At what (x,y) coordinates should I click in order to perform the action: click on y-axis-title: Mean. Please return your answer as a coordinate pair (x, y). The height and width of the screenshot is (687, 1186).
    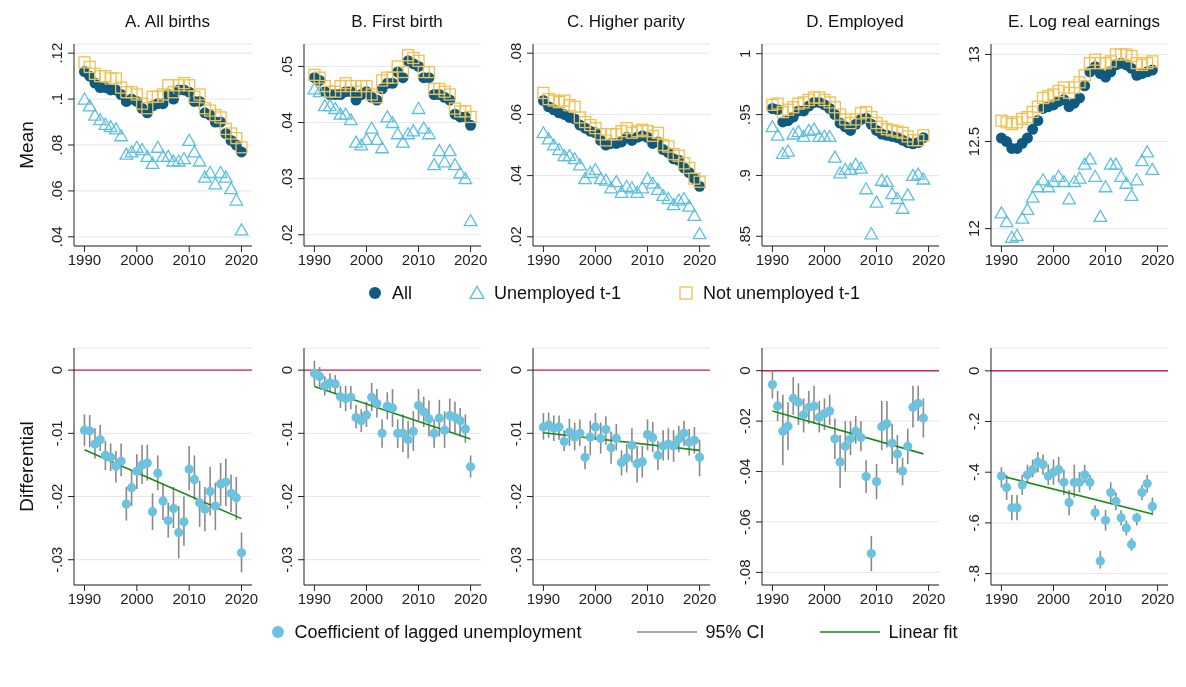
    Looking at the image, I should click on (26, 145).